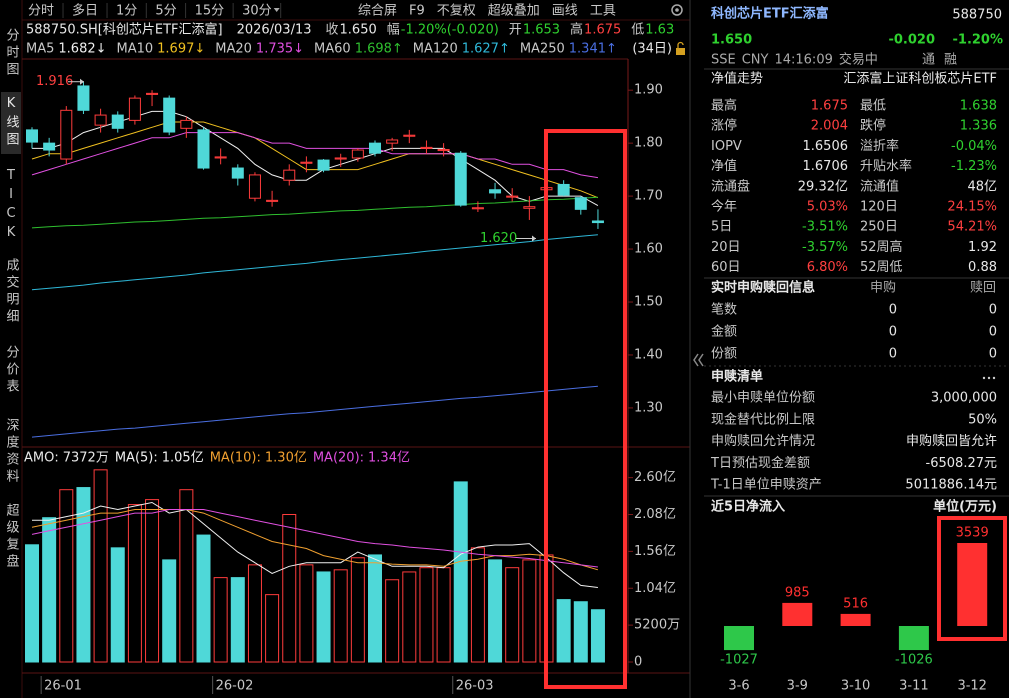 The width and height of the screenshot is (1009, 698). I want to click on row-label: 最小申赎单位份额, so click(763, 398).